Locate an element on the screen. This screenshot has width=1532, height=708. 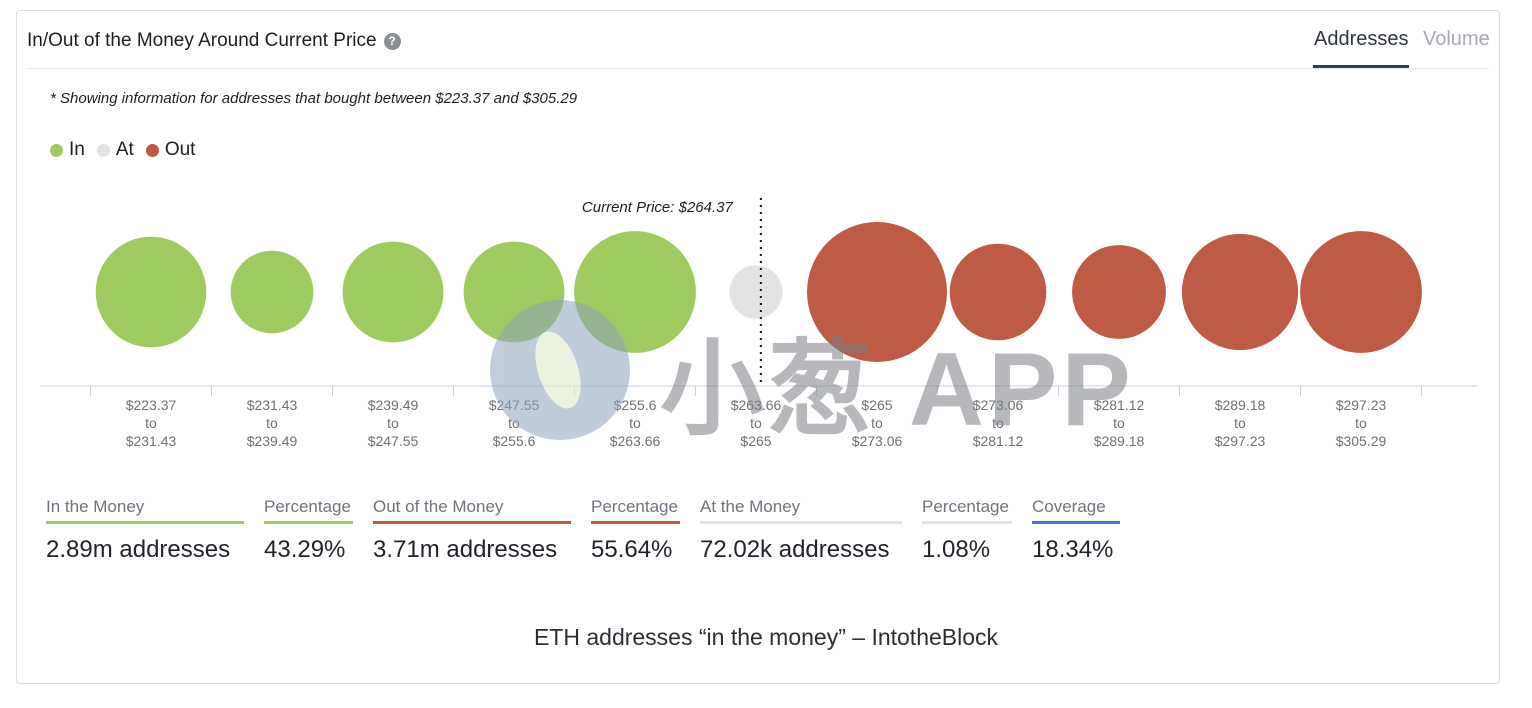
x-tick-label: $305.29 is located at coordinates (1361, 441).